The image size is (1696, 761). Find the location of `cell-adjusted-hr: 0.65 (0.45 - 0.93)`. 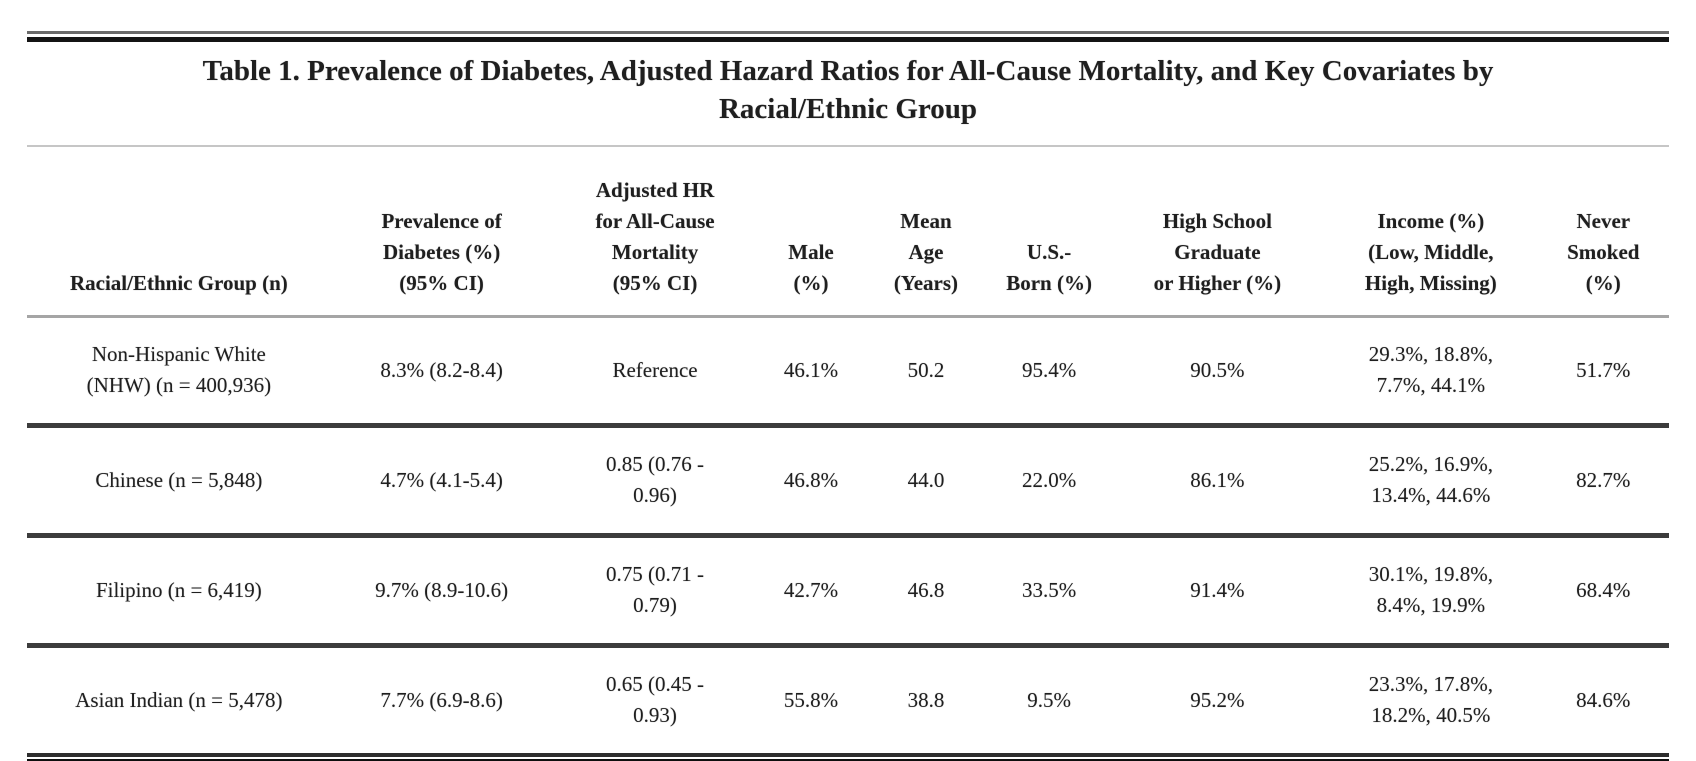

cell-adjusted-hr: 0.65 (0.45 - 0.93) is located at coordinates (655, 697).